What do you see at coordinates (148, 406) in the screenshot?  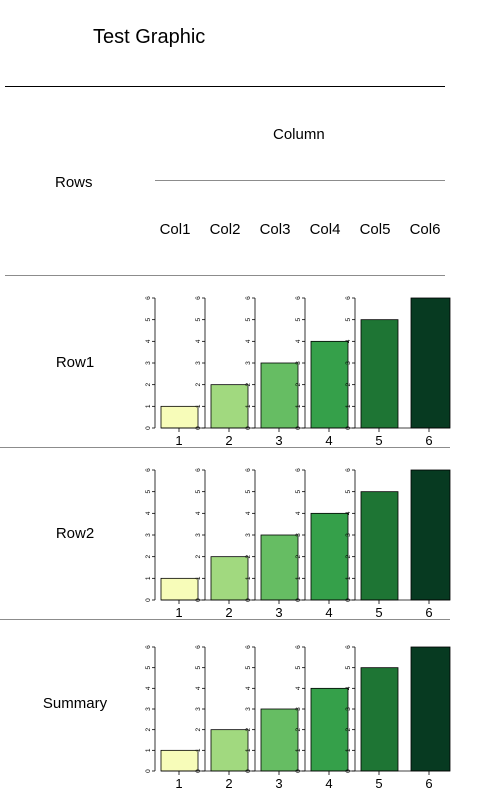 I see `row1-y-tick-label-col1-1: 1` at bounding box center [148, 406].